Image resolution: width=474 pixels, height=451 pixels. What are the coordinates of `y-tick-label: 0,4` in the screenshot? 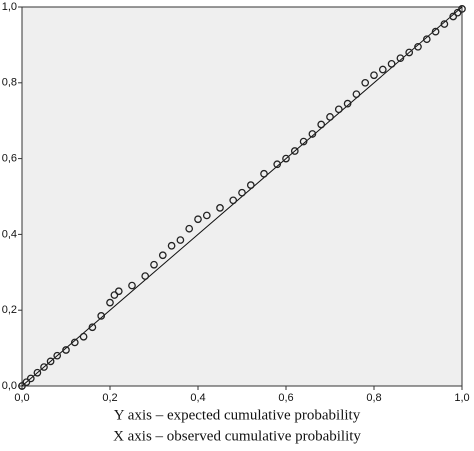 It's located at (9, 234).